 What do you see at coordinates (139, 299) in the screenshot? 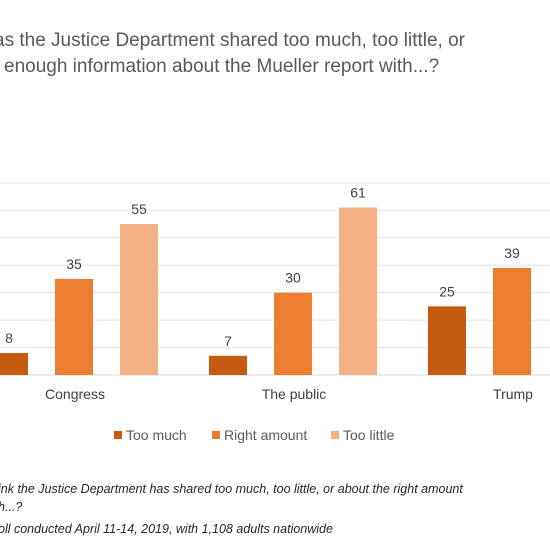
I see `bar-too-little-congress` at bounding box center [139, 299].